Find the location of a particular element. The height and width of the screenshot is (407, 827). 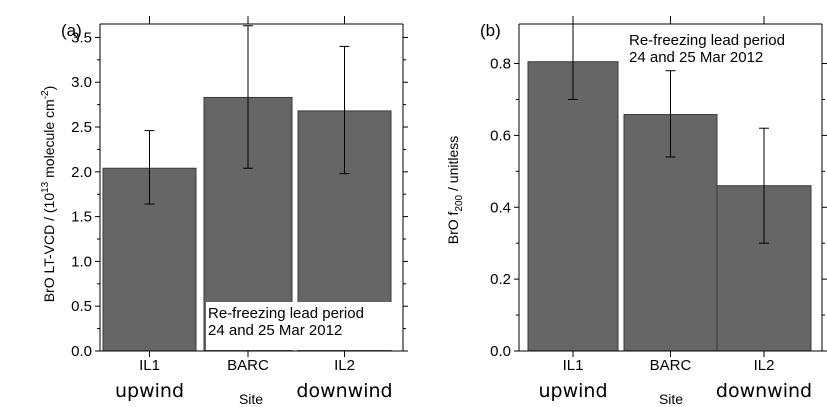

panel-a-category-label: BARC is located at coordinates (248, 365).